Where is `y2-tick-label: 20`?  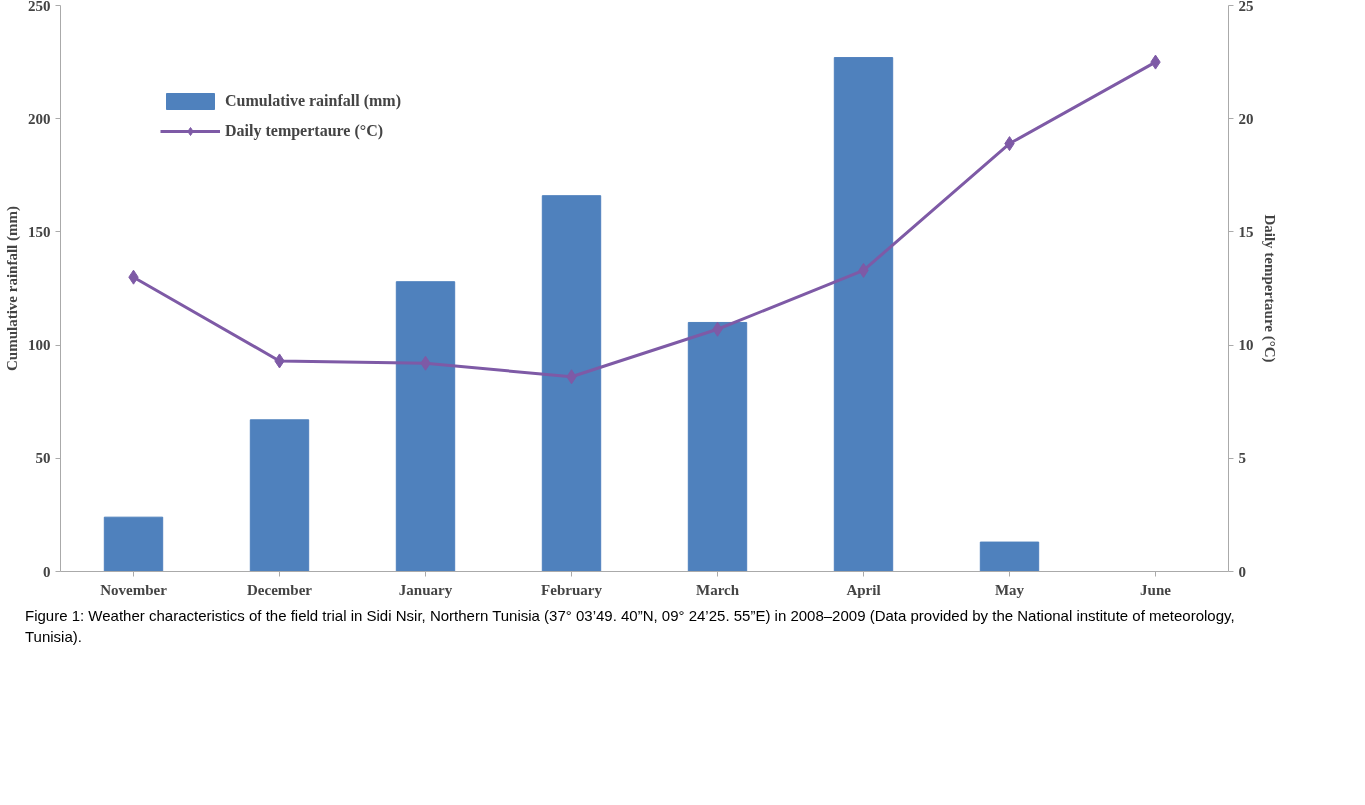
y2-tick-label: 20 is located at coordinates (1246, 118).